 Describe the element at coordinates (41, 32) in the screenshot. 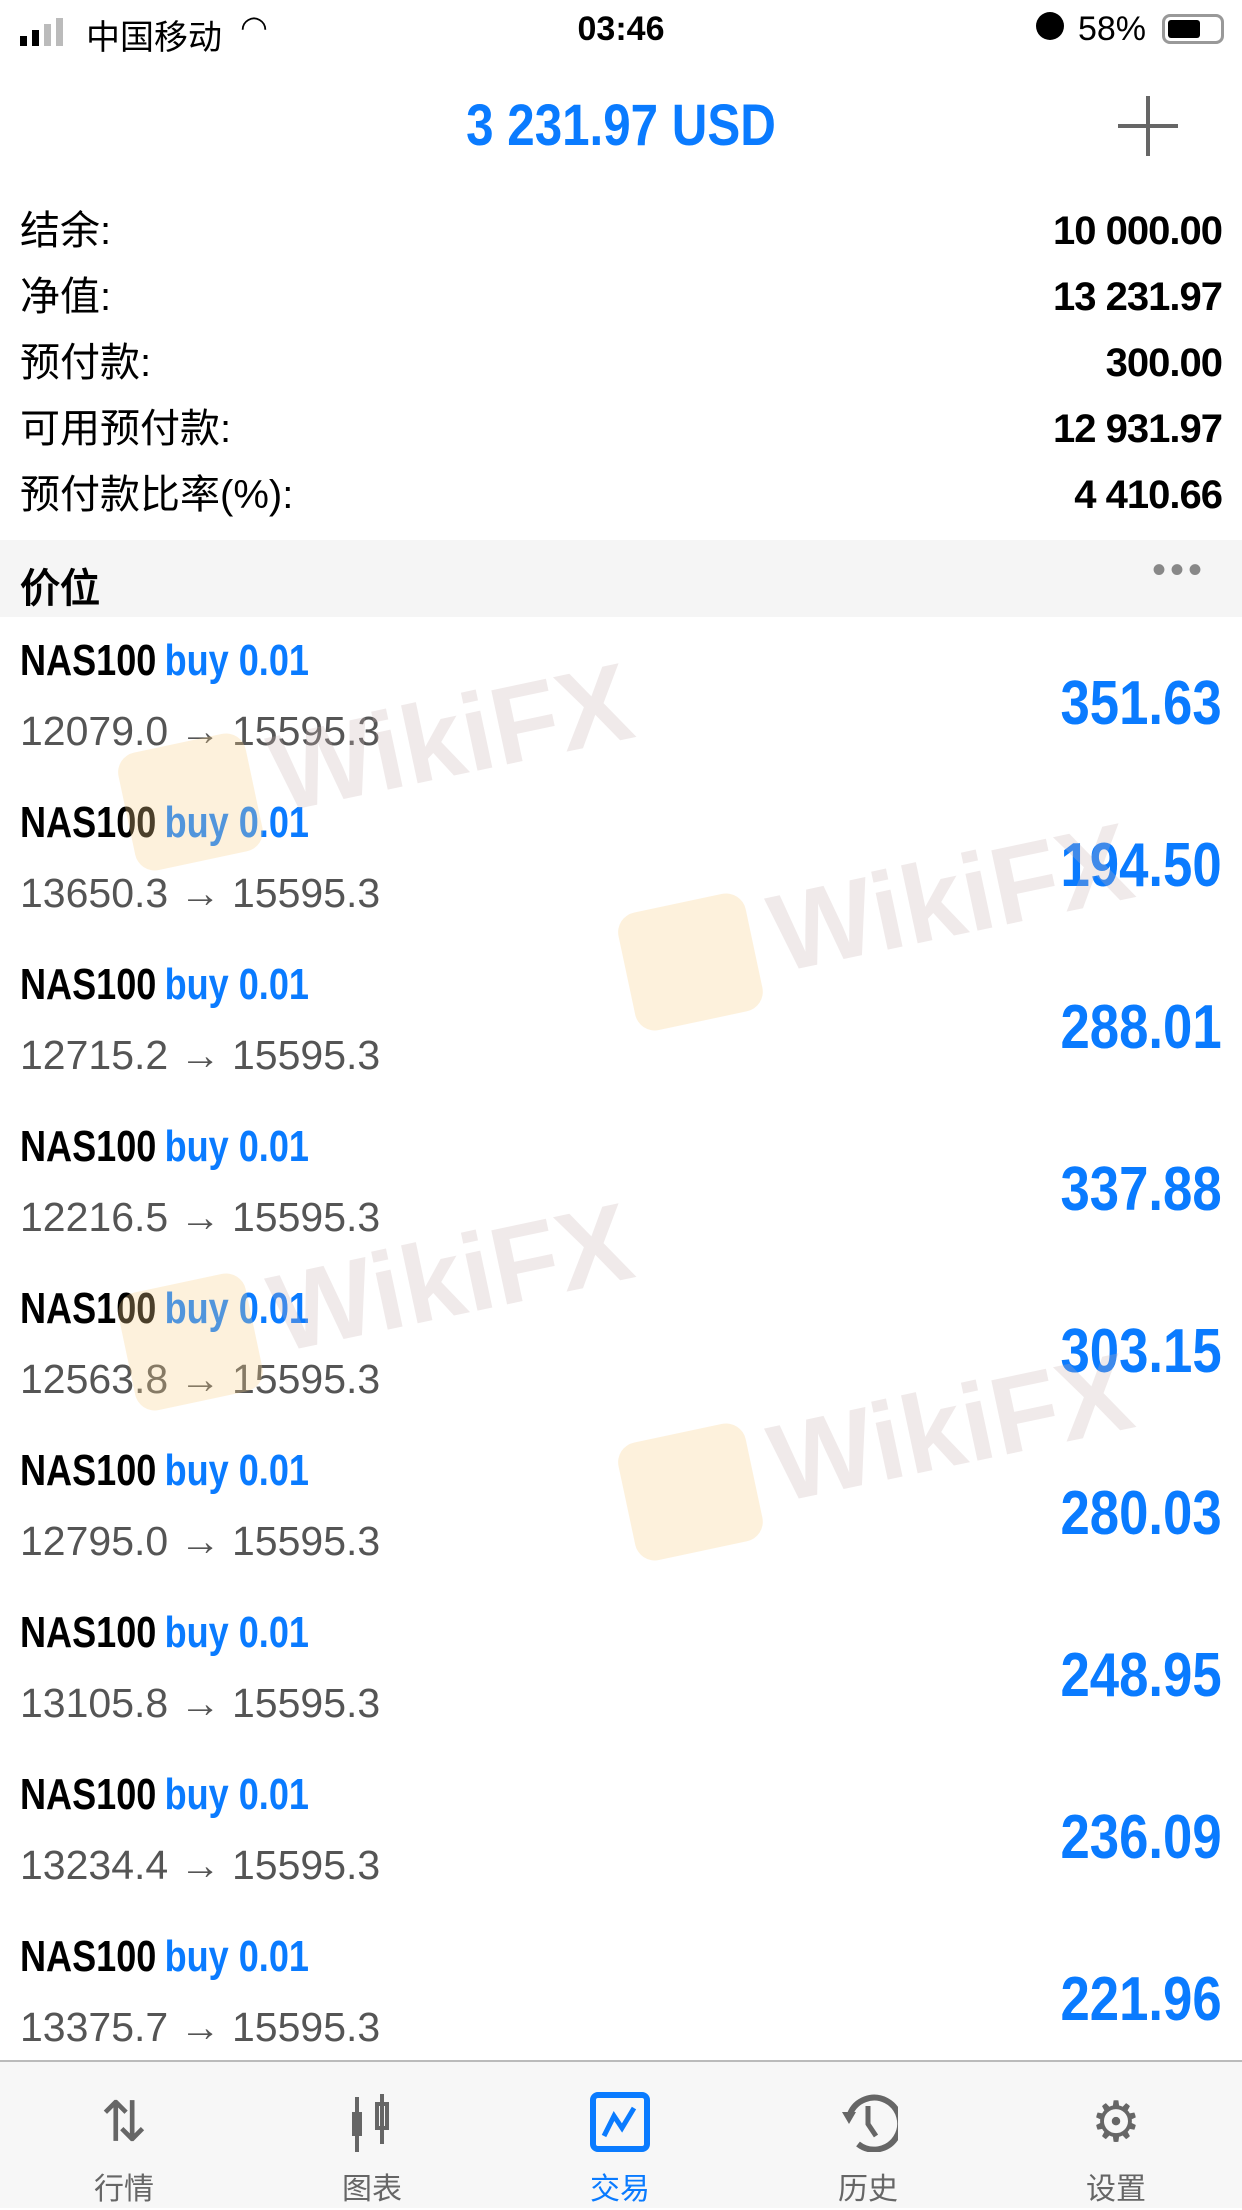

I see `signal-icon` at that location.